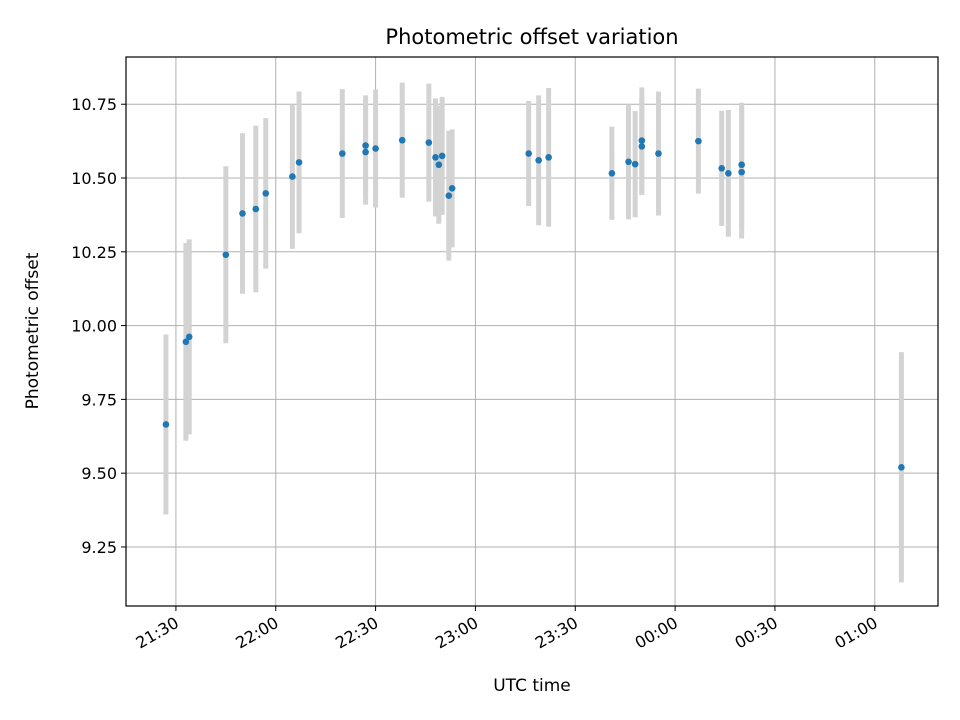  What do you see at coordinates (99, 547) in the screenshot?
I see `y-tick-label: 9.25` at bounding box center [99, 547].